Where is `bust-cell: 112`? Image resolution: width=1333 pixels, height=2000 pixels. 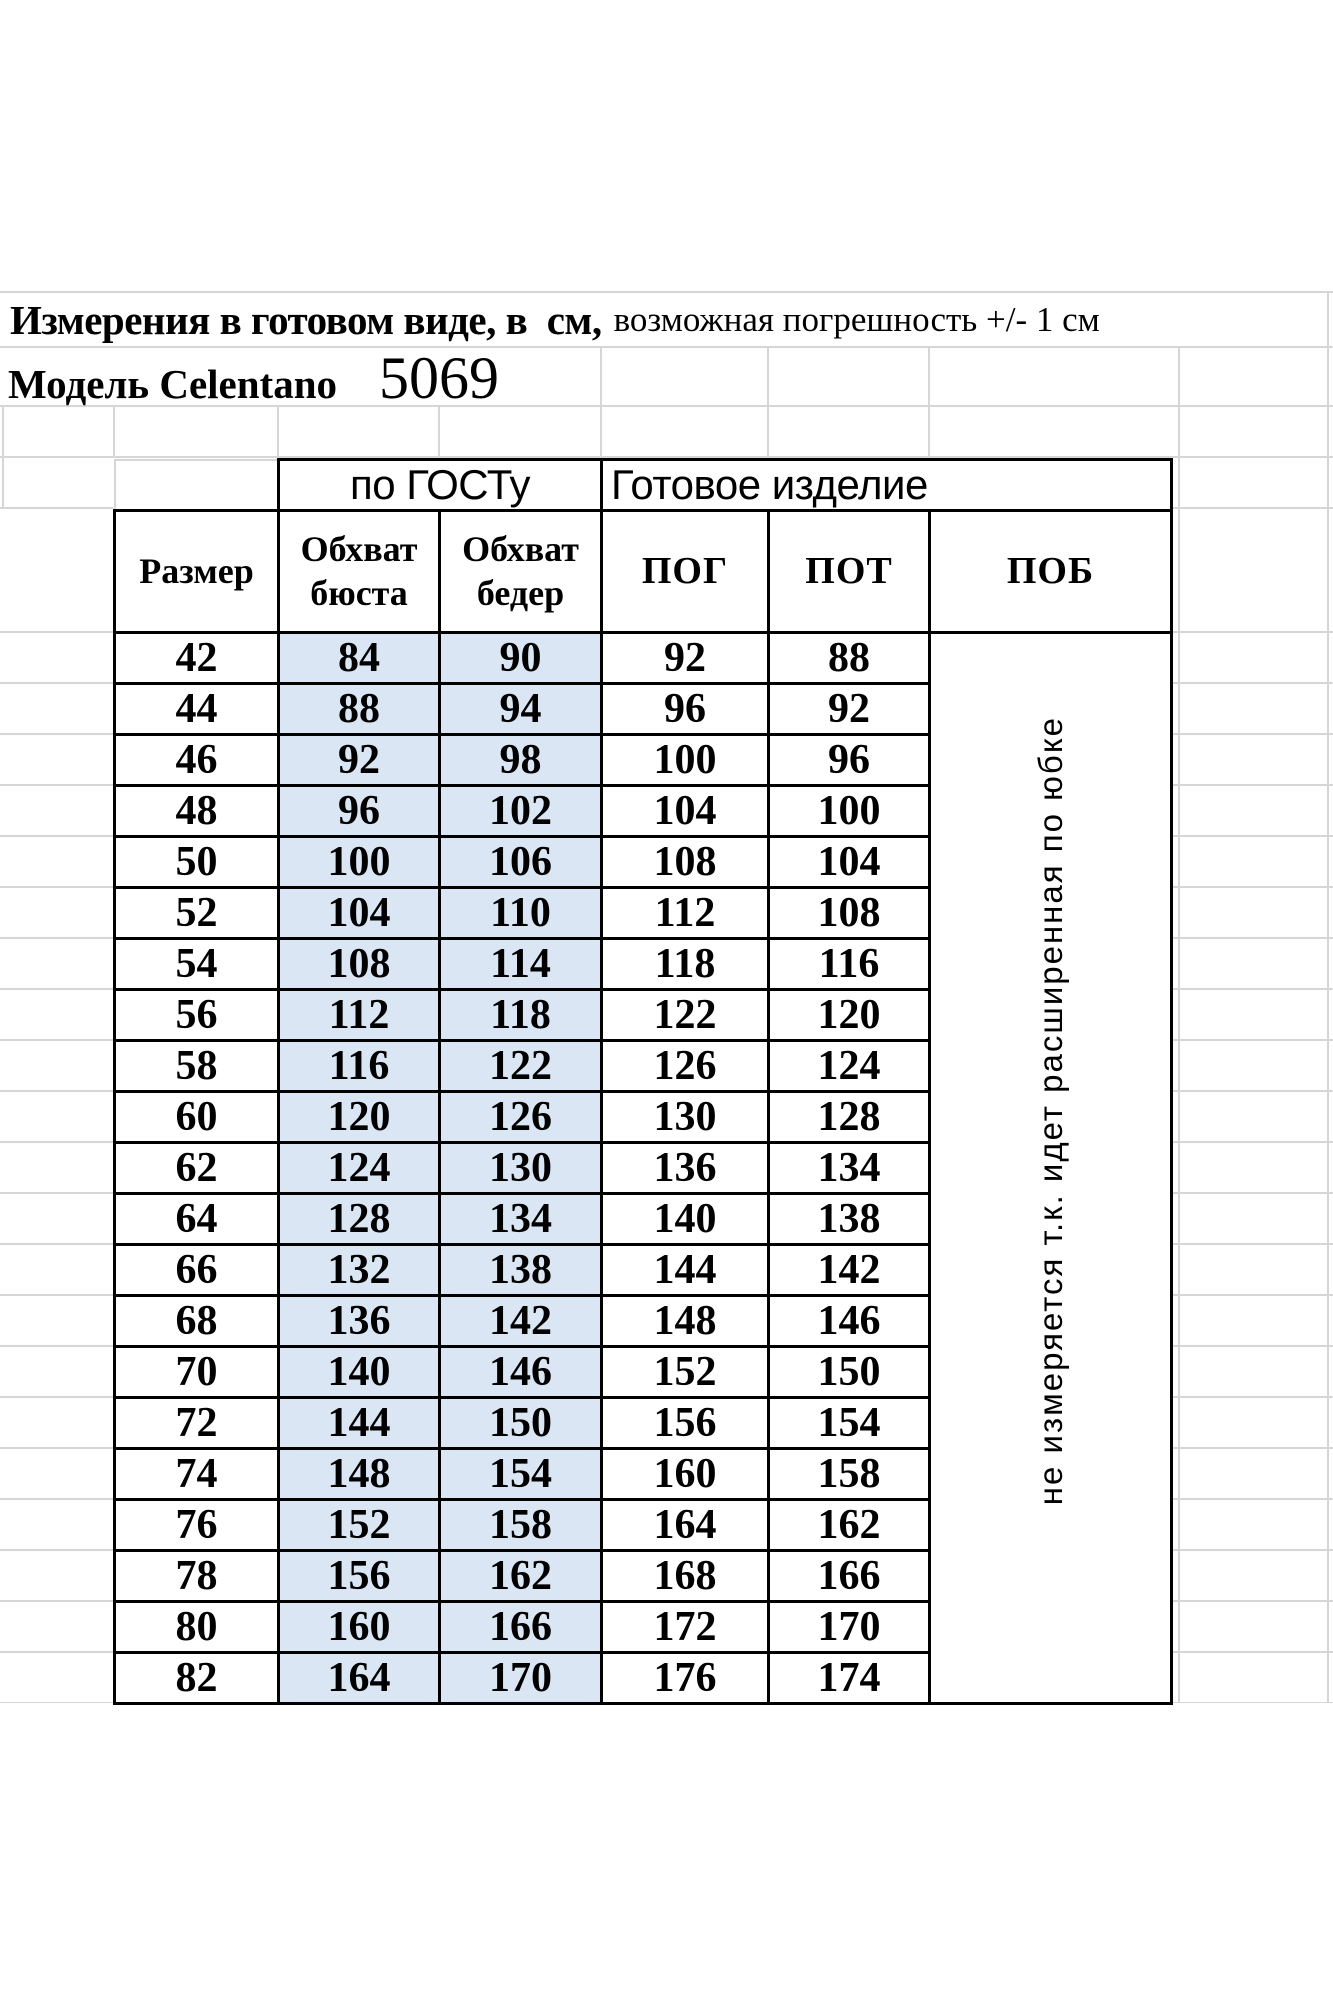 bust-cell: 112 is located at coordinates (359, 1015).